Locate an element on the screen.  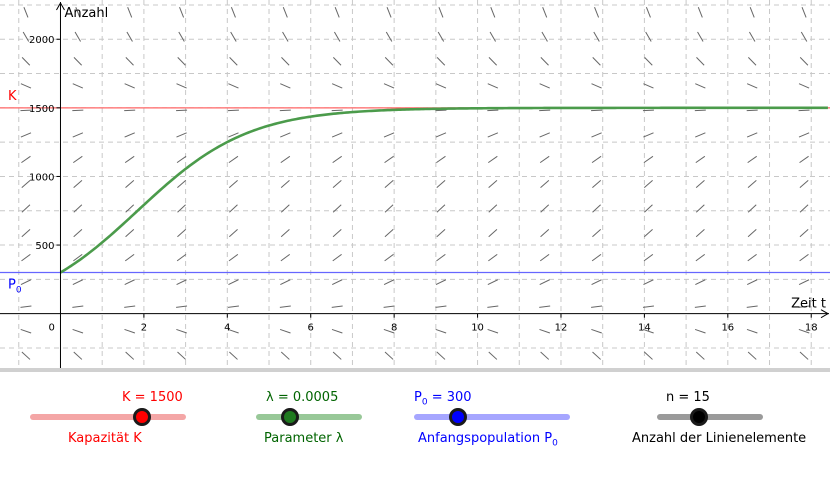
slider-p0-knob is located at coordinates (457, 417).